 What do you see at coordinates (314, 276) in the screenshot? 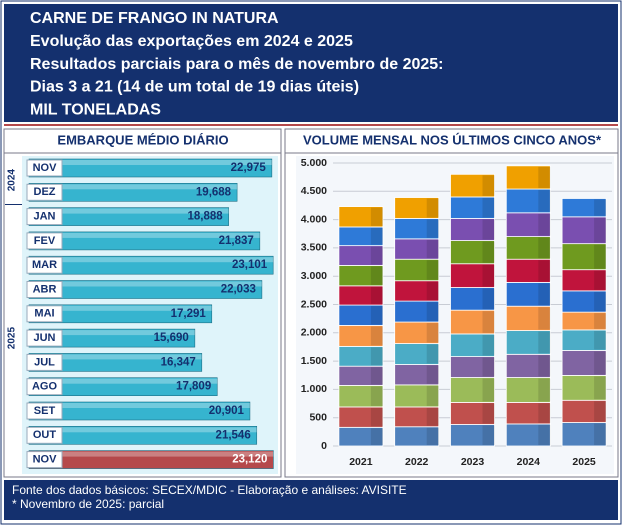
I see `y-tick-label: 3.000` at bounding box center [314, 276].